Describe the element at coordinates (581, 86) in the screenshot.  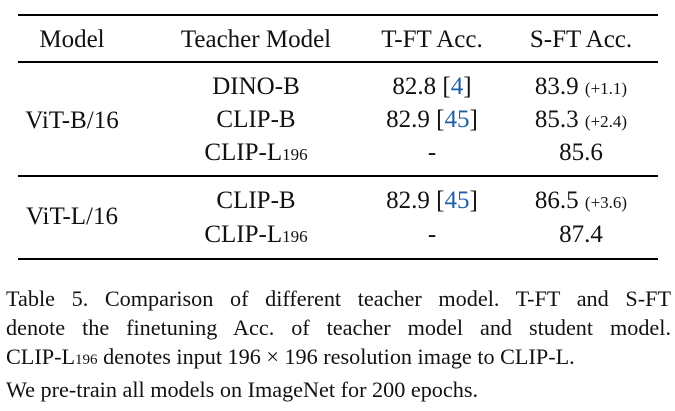
I see `sft-cell: 83.9 (+1.1)` at that location.